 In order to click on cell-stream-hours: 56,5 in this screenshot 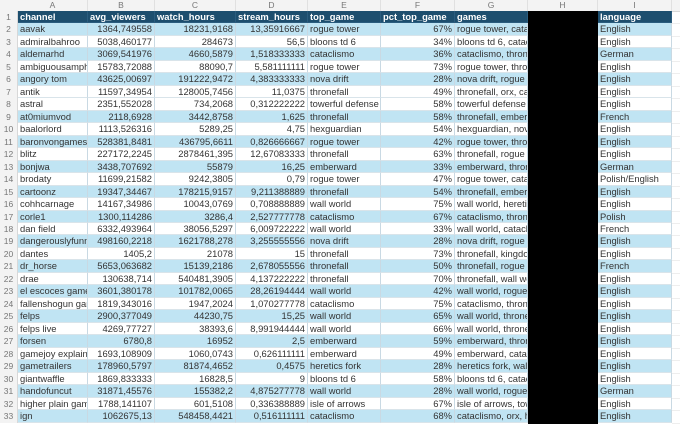, I will do `click(272, 42)`.